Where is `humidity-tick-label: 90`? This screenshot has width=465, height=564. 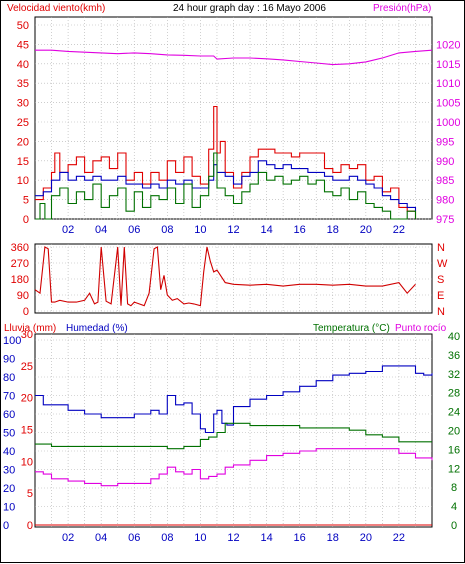 humidity-tick-label: 90 is located at coordinates (9, 360).